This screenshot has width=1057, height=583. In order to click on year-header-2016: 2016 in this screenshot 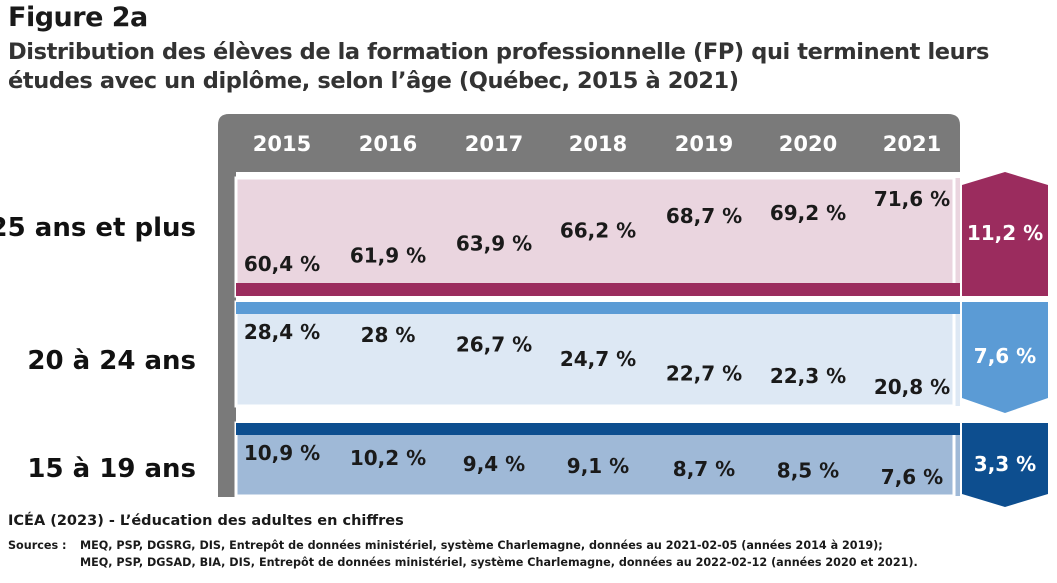, I will do `click(388, 144)`.